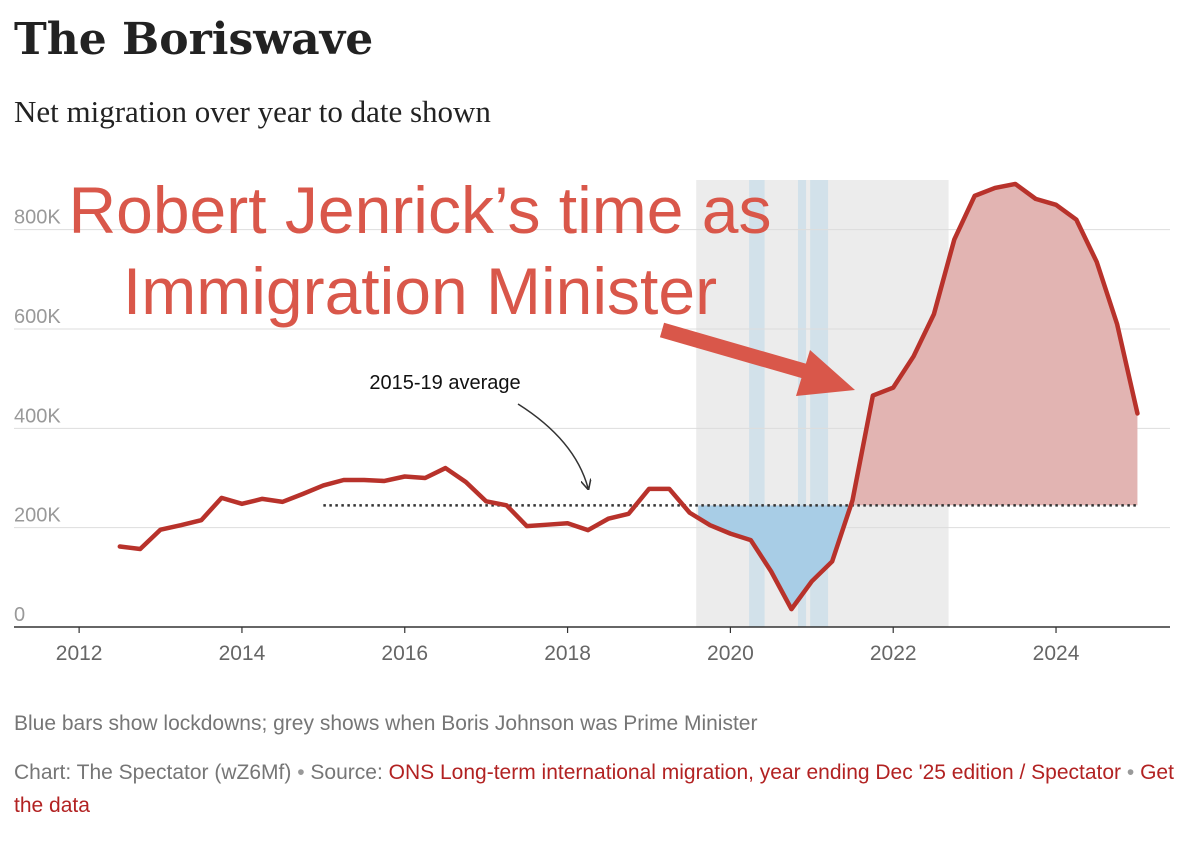  Describe the element at coordinates (194, 39) in the screenshot. I see `chart-title: The Boriswave` at that location.